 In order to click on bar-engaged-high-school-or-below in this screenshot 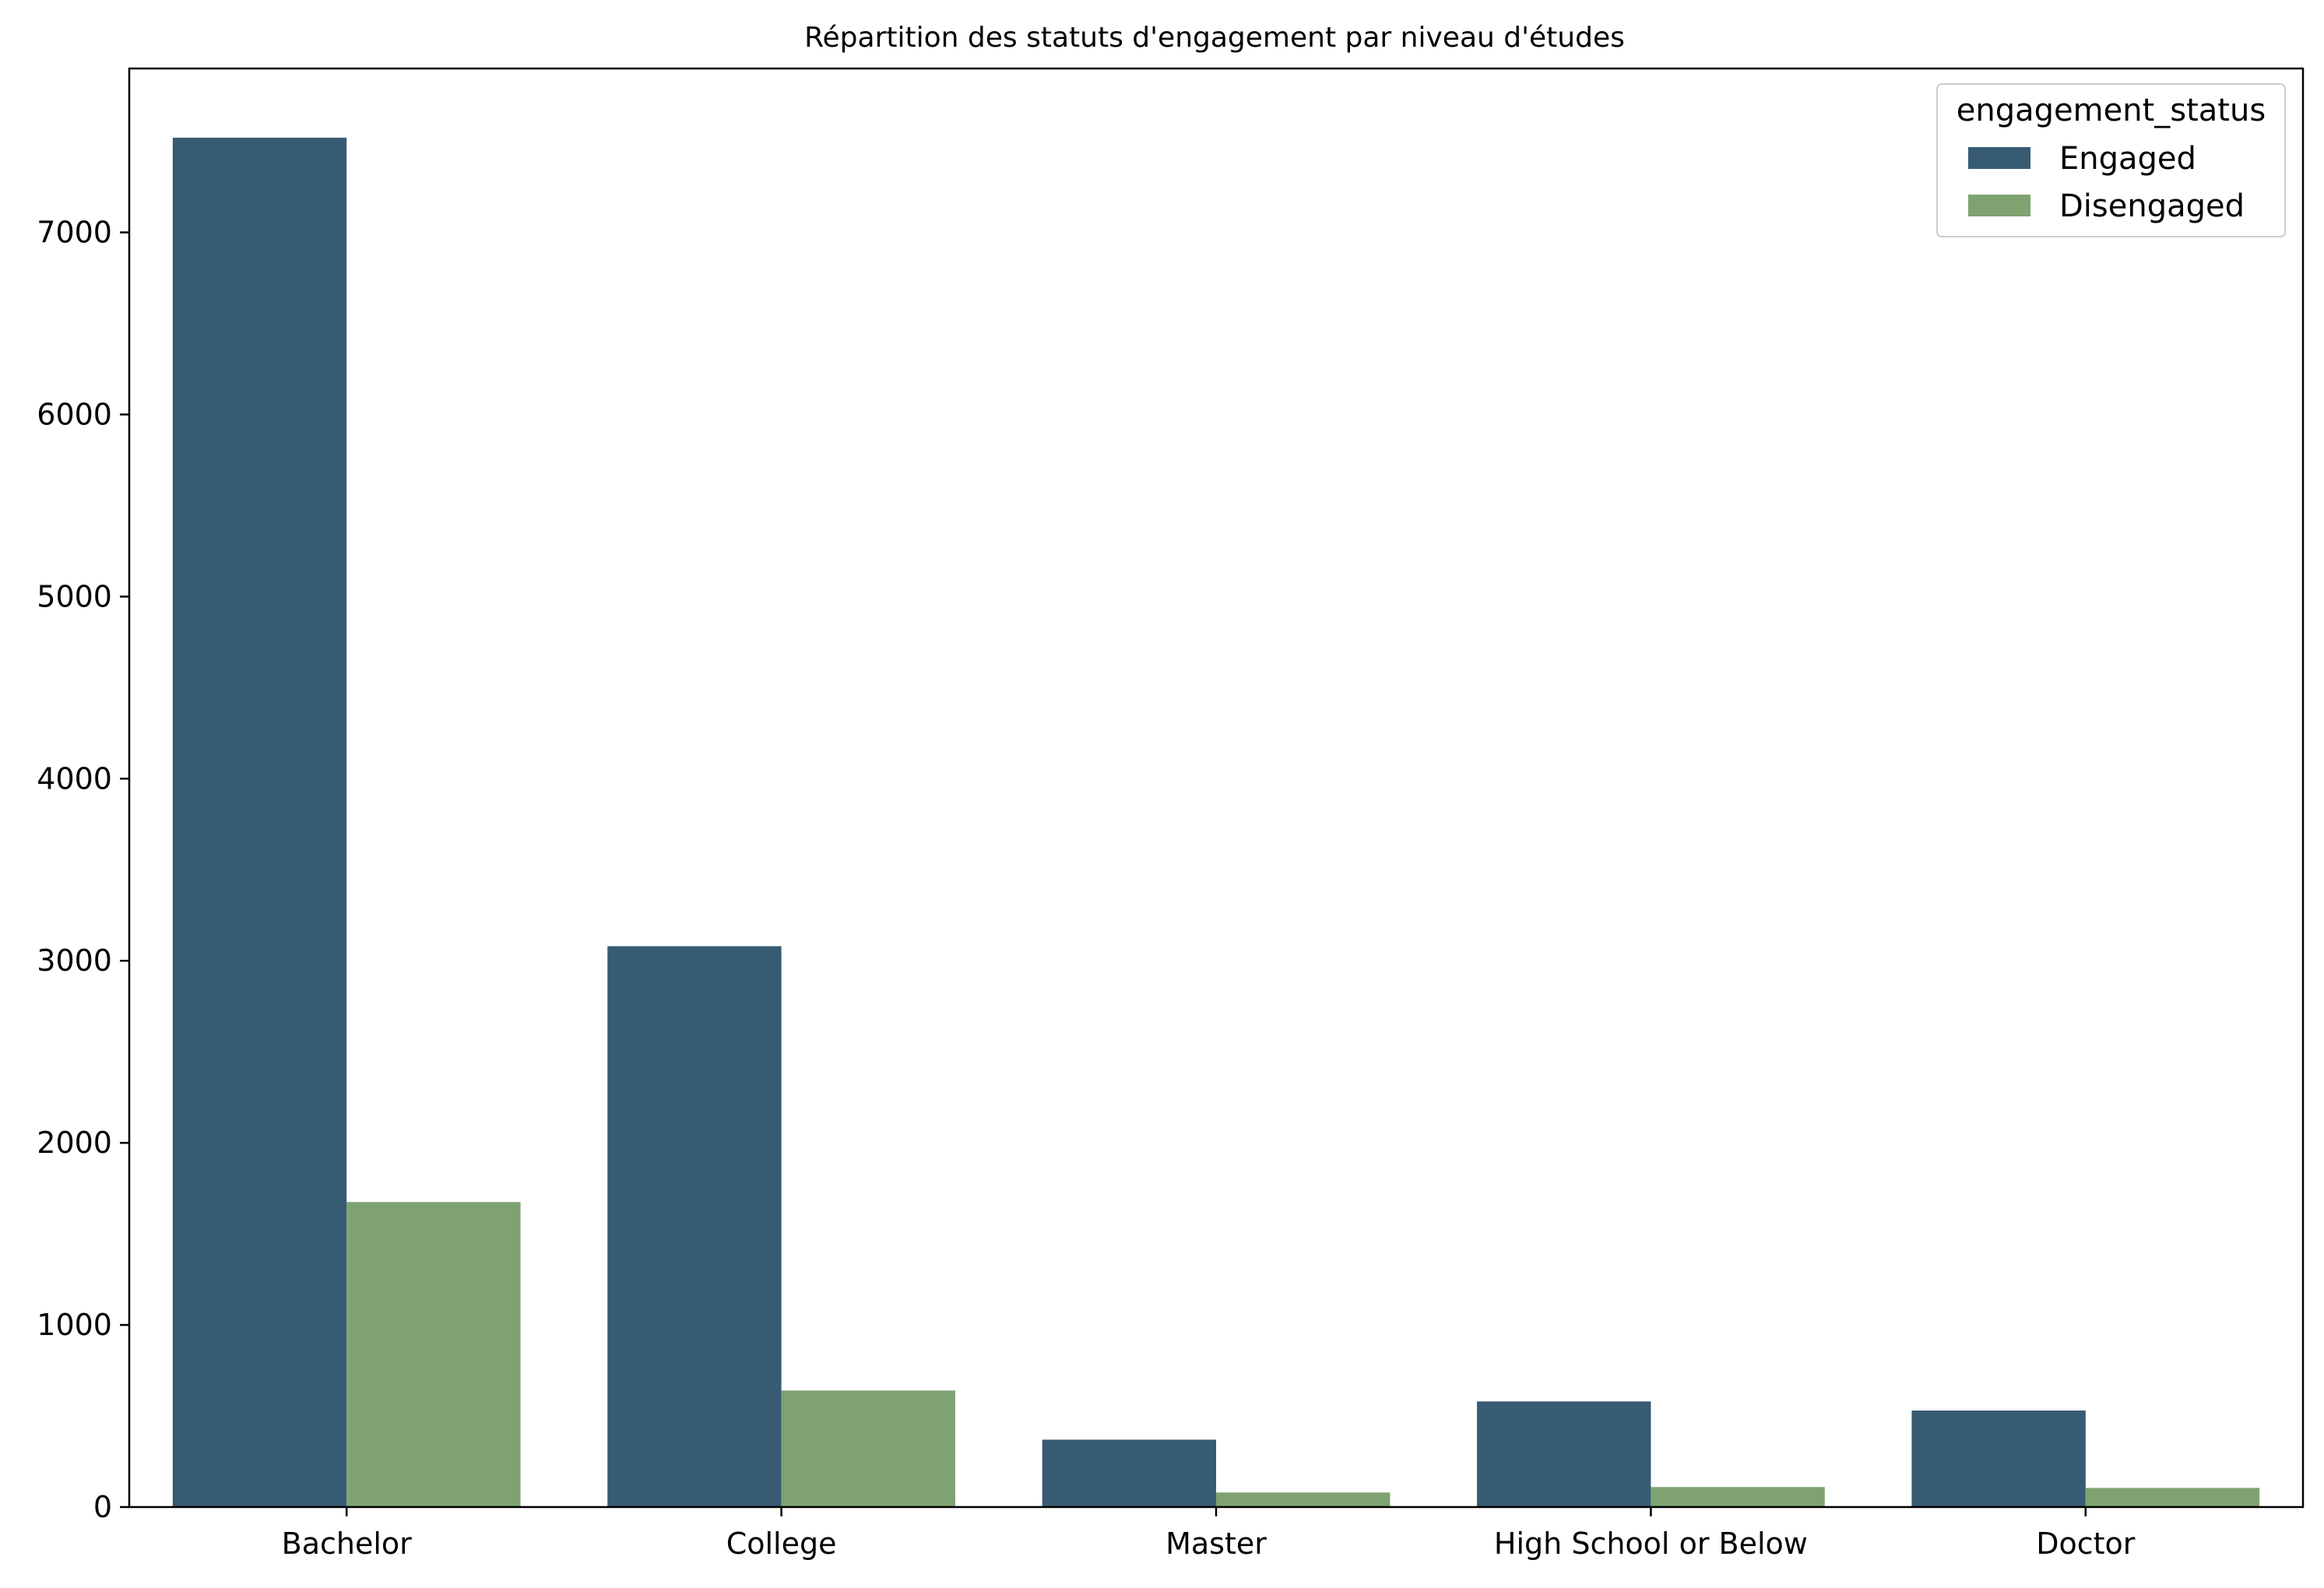, I will do `click(1564, 1454)`.